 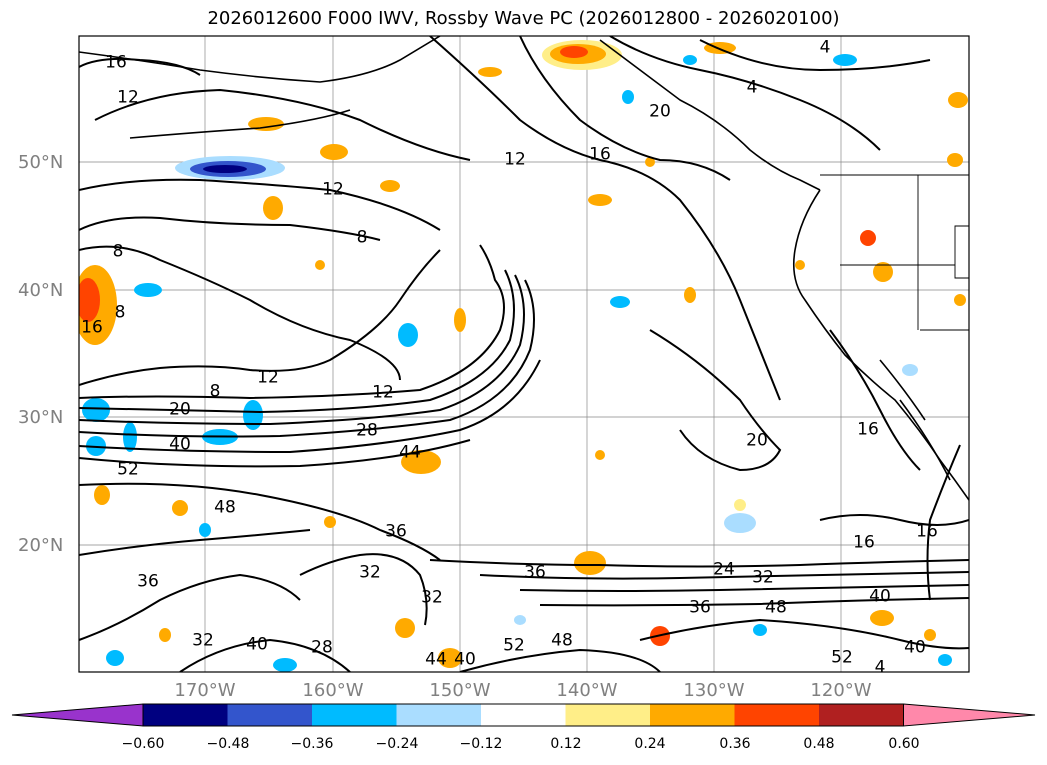 I want to click on lon-label-130w: 130°W, so click(x=714, y=690).